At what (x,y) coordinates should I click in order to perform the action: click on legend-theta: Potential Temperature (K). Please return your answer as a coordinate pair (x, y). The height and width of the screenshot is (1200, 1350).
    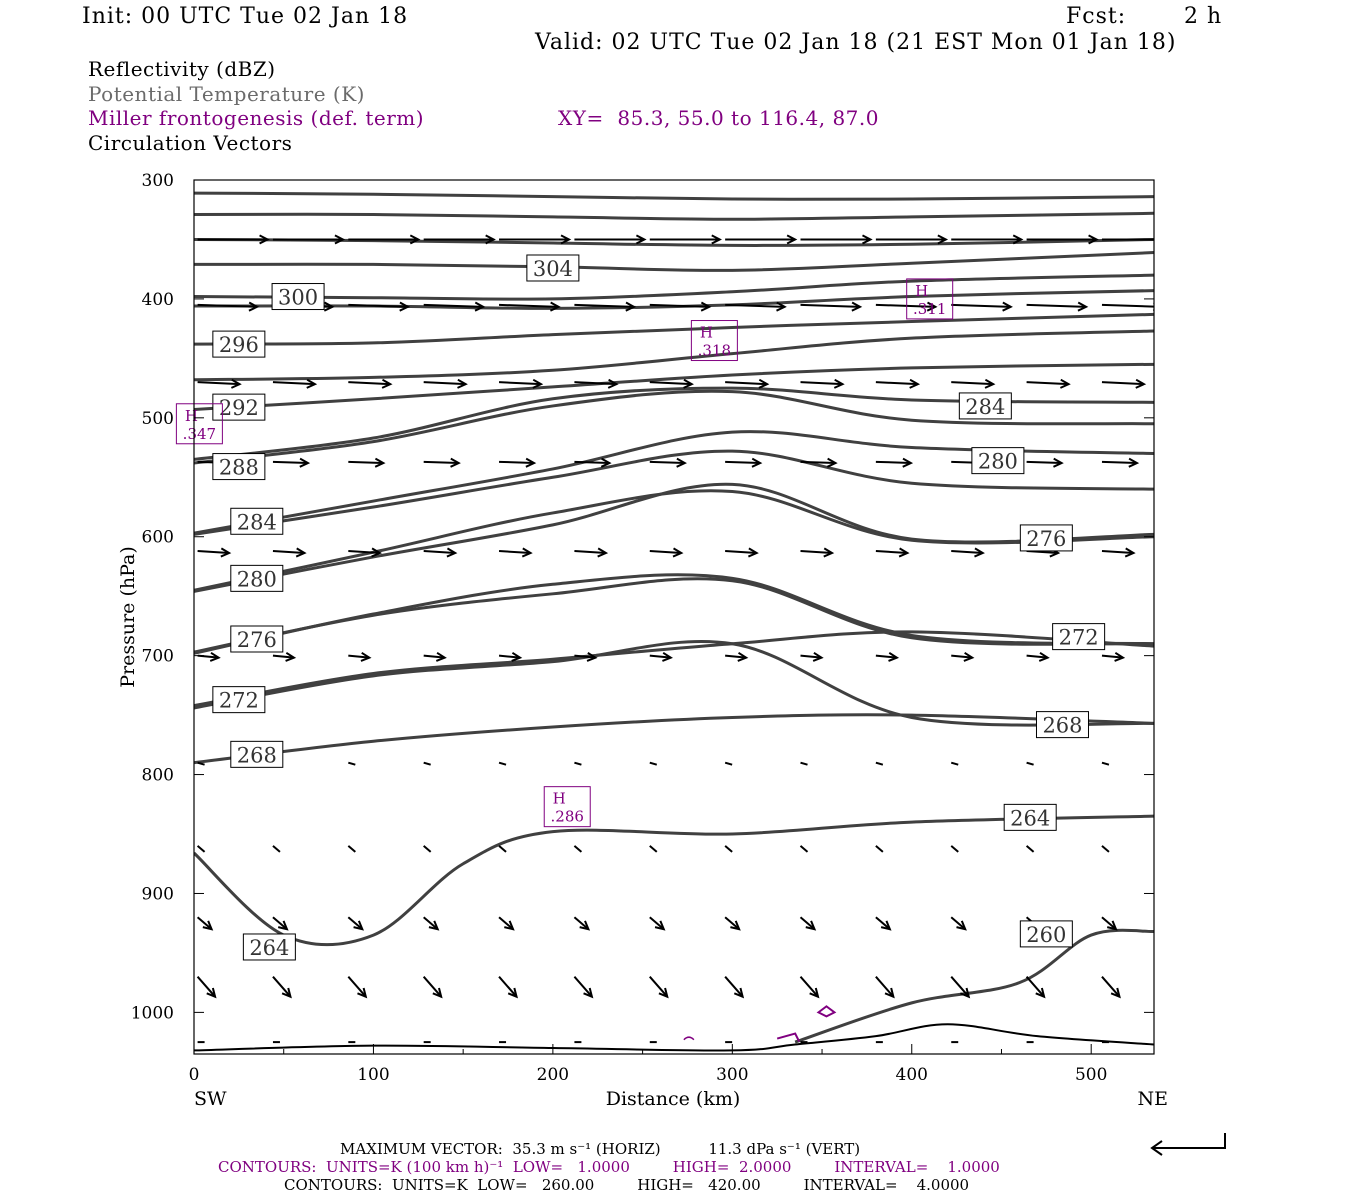
    Looking at the image, I should click on (226, 94).